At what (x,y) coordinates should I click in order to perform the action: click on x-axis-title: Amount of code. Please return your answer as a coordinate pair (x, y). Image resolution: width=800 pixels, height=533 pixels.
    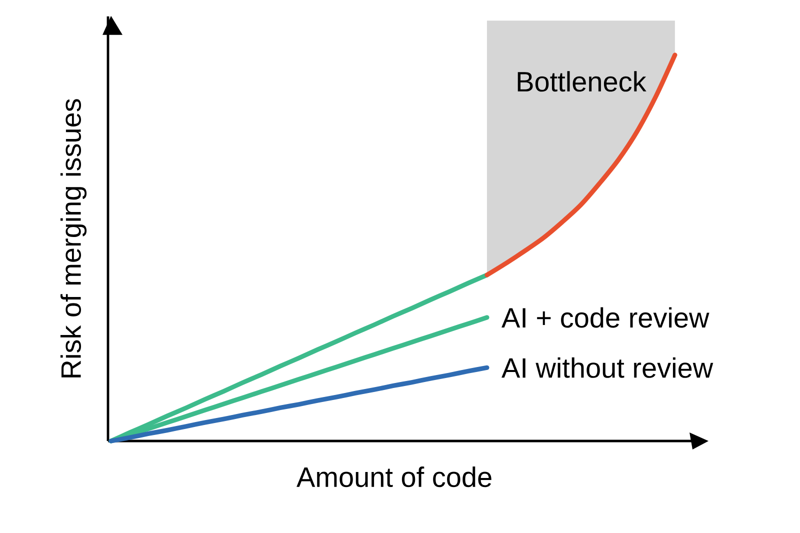
    Looking at the image, I should click on (394, 477).